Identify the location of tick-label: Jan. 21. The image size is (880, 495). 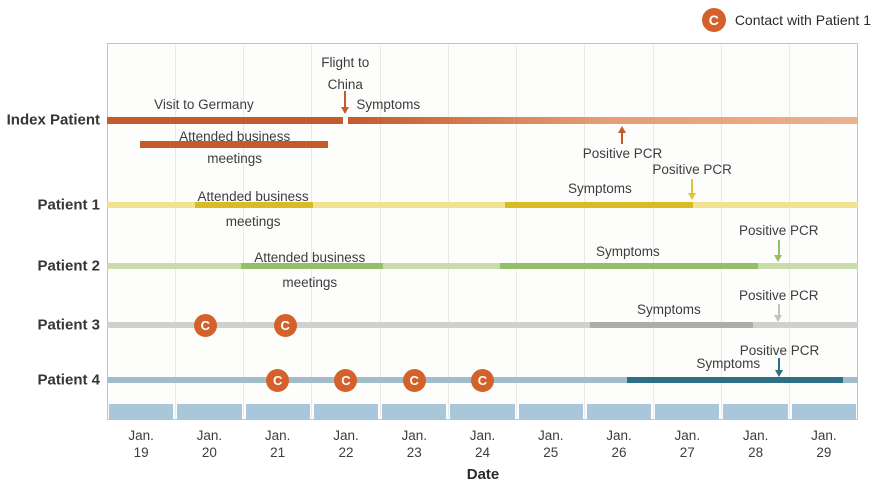
(277, 444).